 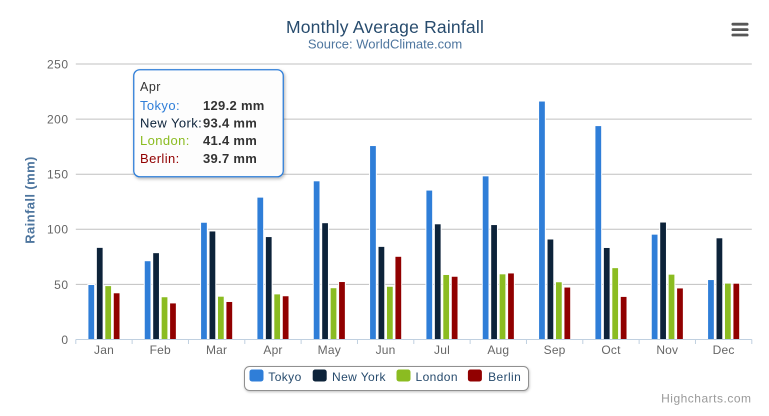 What do you see at coordinates (64, 340) in the screenshot?
I see `svg-text: 0` at bounding box center [64, 340].